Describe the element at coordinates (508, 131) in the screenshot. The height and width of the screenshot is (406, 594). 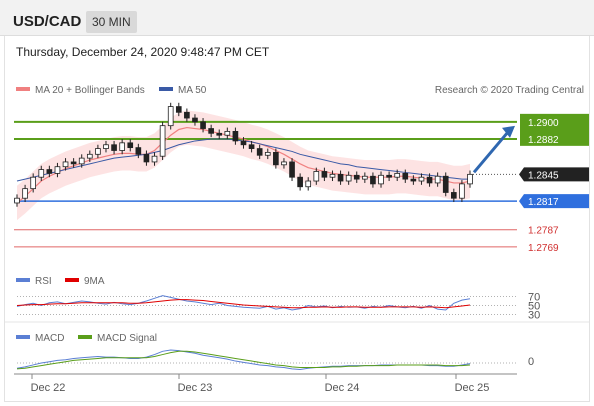
I see `forecast-arrowhead` at that location.